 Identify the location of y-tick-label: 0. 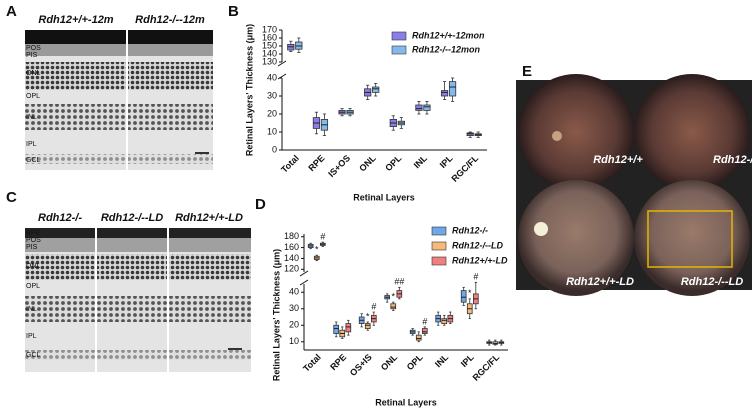
(274, 149).